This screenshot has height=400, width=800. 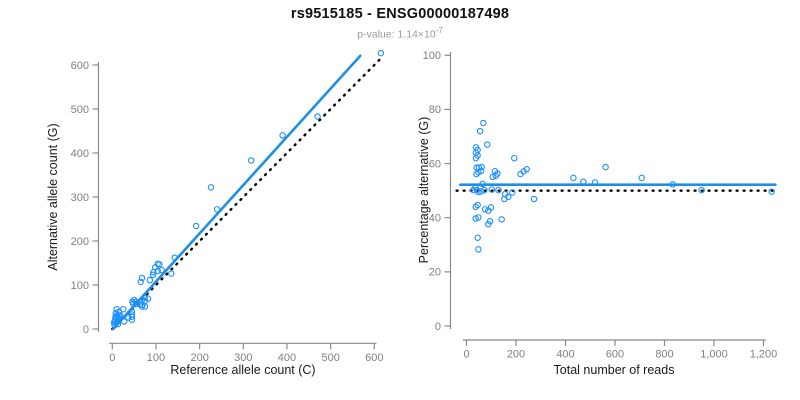 I want to click on y-tick-label: 300, so click(x=80, y=198).